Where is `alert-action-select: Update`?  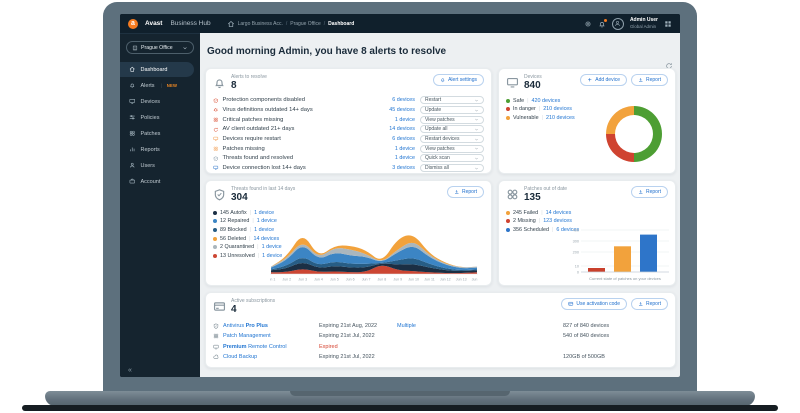 alert-action-select: Update is located at coordinates (452, 110).